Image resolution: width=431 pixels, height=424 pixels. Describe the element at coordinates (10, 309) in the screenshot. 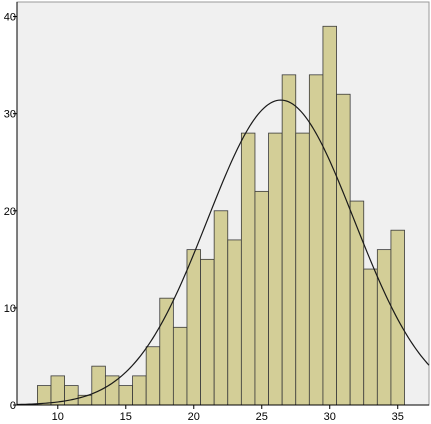

I see `y-tick-label-10: 10` at that location.